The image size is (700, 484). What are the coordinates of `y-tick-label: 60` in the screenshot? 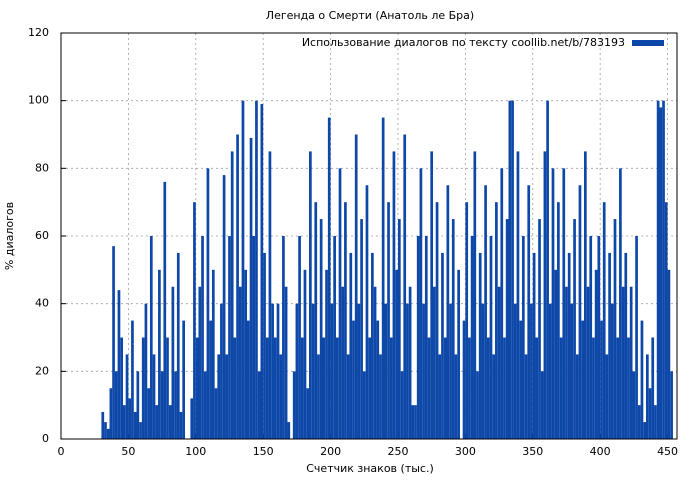 It's located at (42, 235).